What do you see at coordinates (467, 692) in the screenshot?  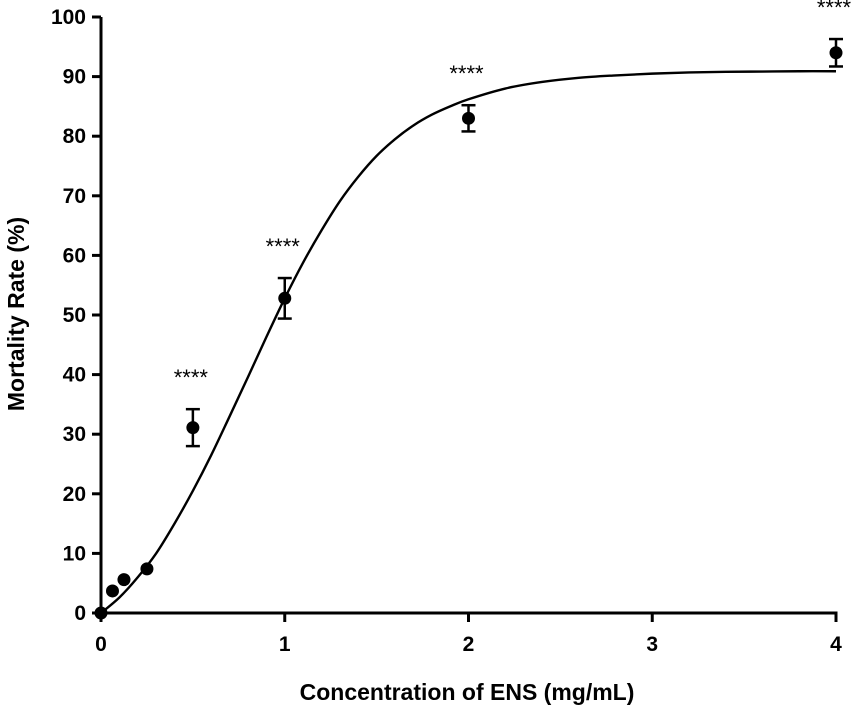 I see `x-axis-title: Concentration of ENS (mg/mL)` at bounding box center [467, 692].